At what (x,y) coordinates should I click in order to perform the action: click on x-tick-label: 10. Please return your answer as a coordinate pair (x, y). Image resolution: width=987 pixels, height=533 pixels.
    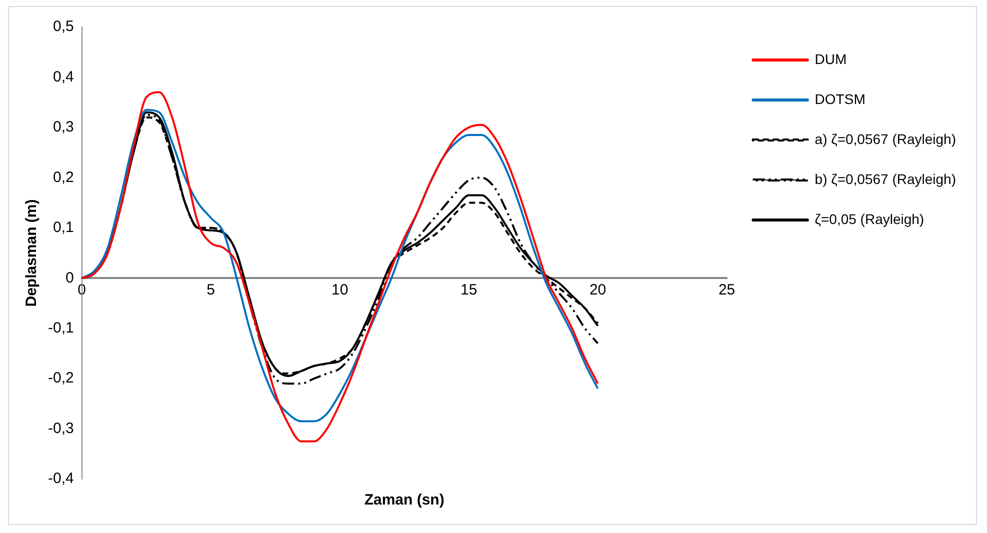
    Looking at the image, I should click on (339, 289).